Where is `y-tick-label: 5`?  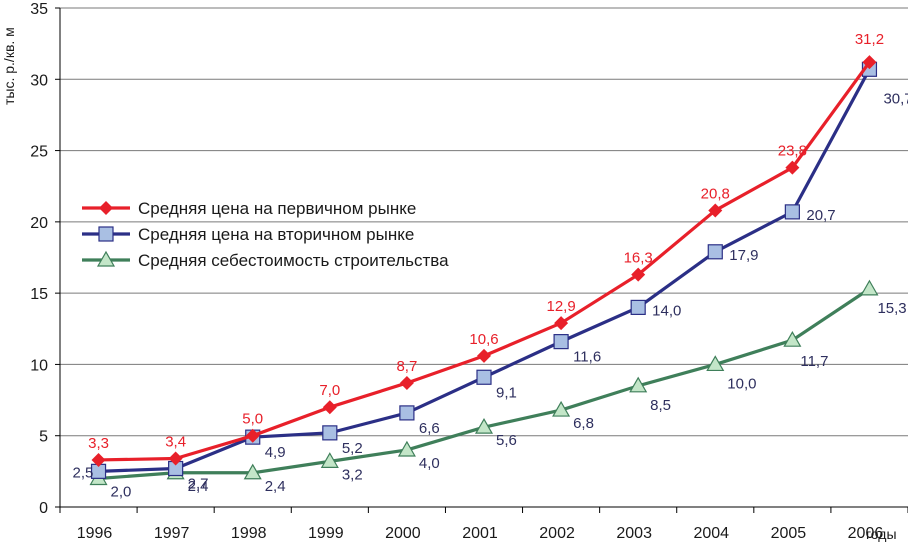 y-tick-label: 5 is located at coordinates (43, 437).